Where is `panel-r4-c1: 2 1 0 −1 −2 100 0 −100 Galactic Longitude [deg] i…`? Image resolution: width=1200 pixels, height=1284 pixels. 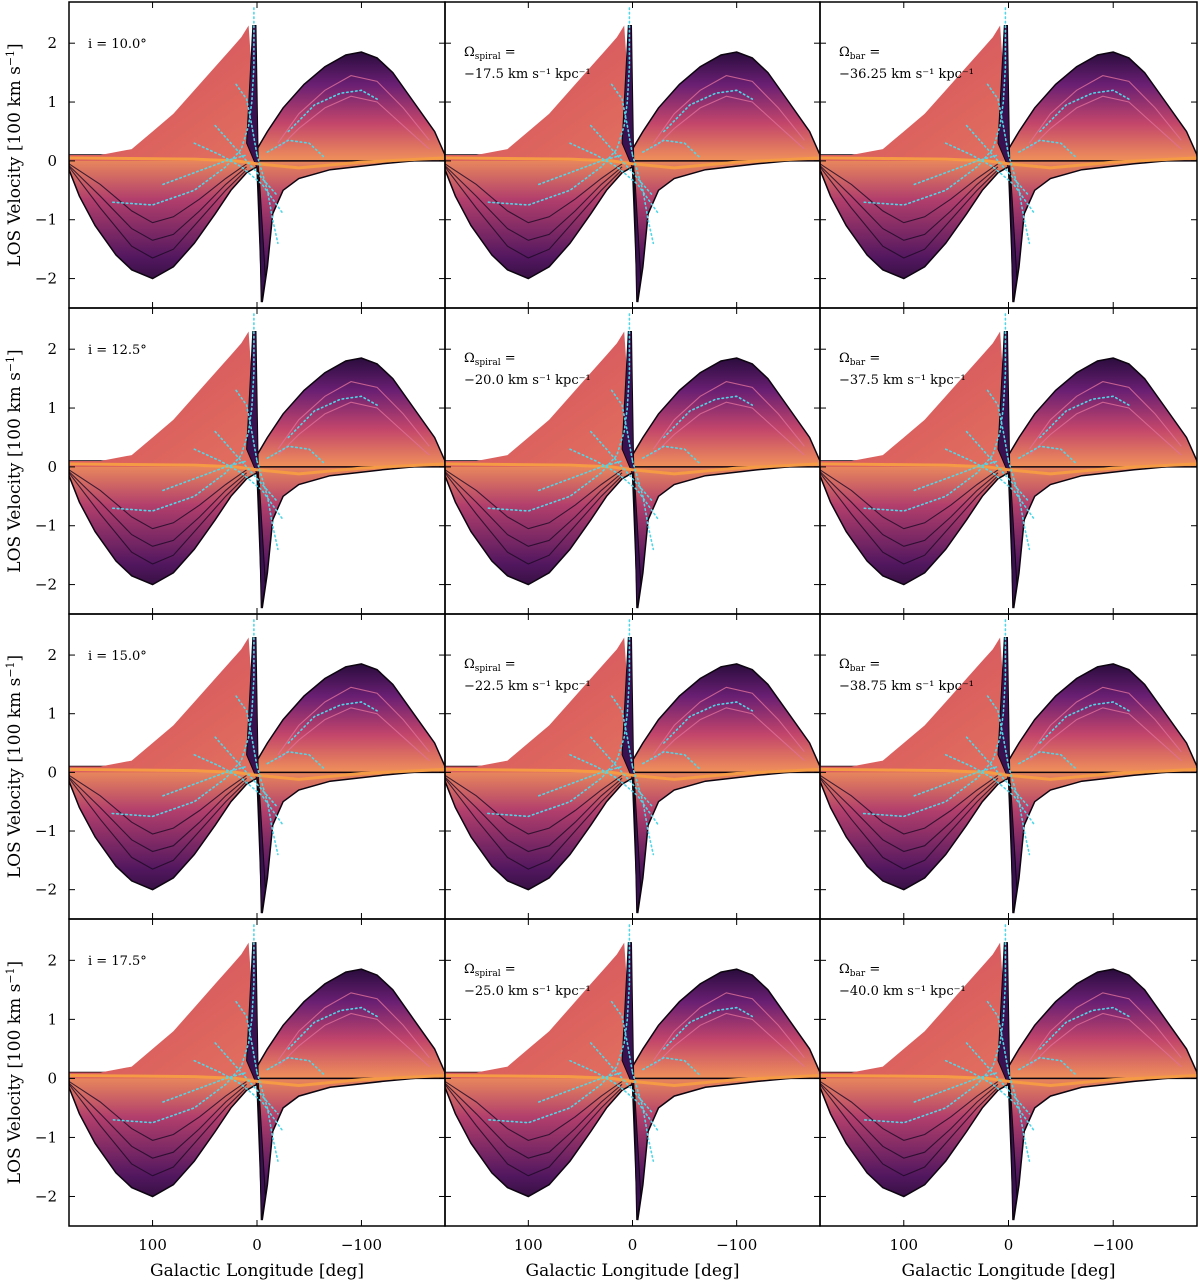 panel-r4-c1: 2 1 0 −1 −2 100 0 −100 Galactic Longitude [deg] i… is located at coordinates (240, 1099).